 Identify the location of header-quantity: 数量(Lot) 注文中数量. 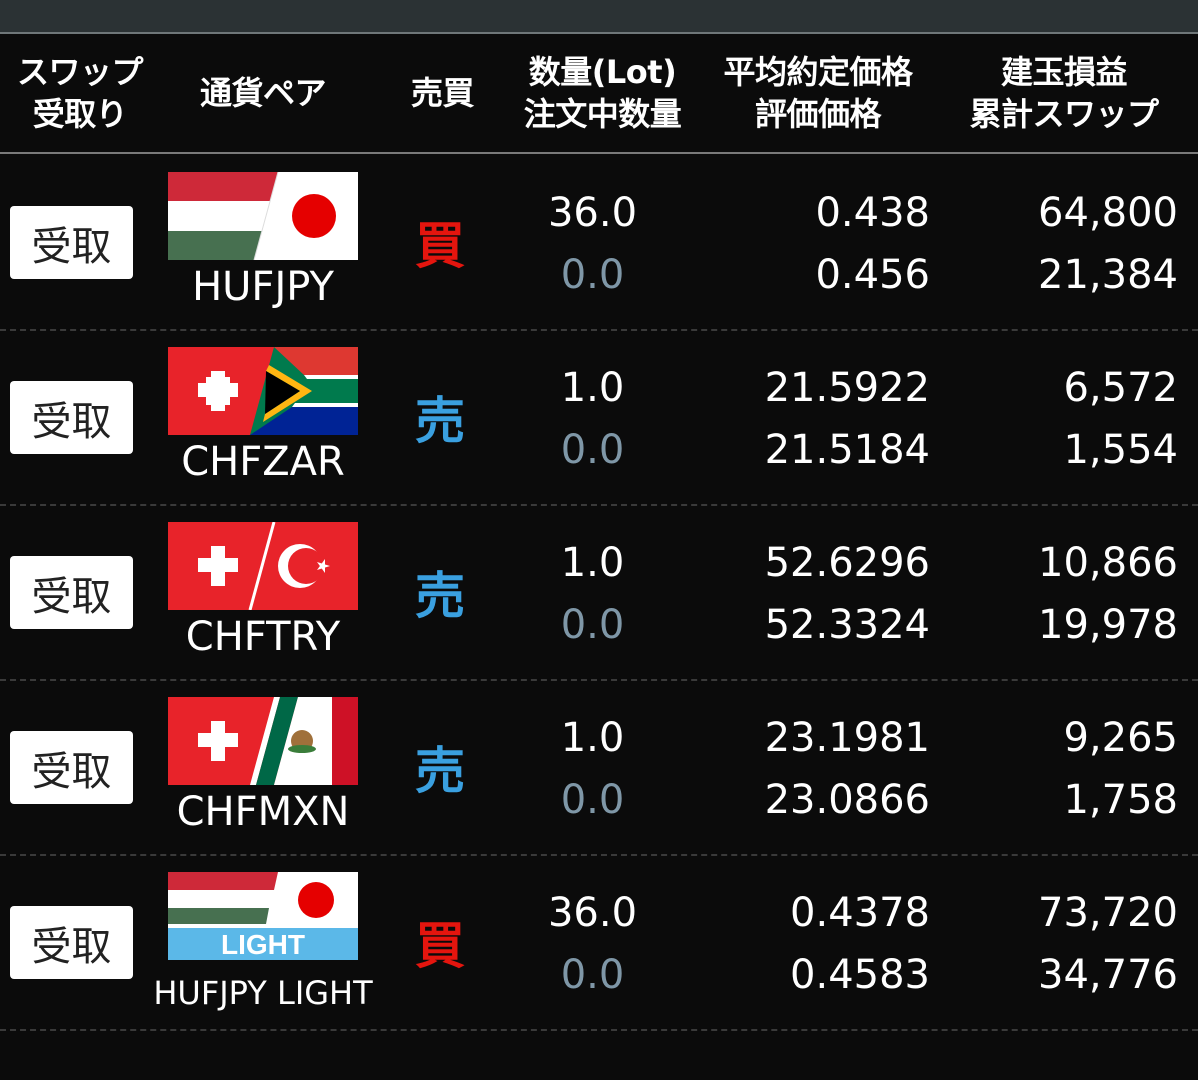
(602, 93).